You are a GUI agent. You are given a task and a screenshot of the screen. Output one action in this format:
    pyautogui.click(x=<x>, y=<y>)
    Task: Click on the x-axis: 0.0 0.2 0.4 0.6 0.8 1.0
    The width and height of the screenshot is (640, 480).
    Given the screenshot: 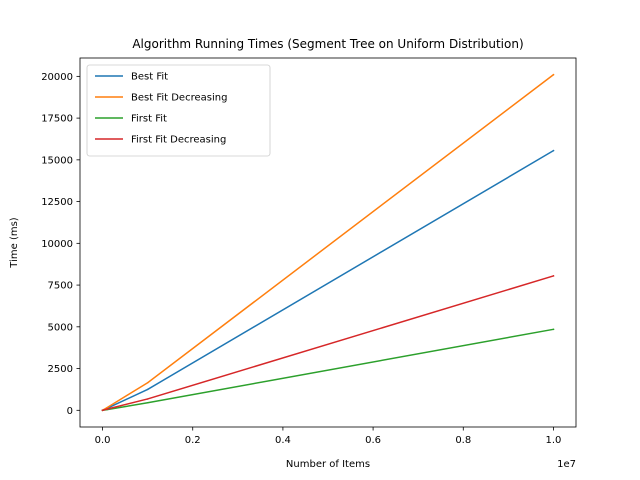 What is the action you would take?
    pyautogui.click(x=328, y=436)
    